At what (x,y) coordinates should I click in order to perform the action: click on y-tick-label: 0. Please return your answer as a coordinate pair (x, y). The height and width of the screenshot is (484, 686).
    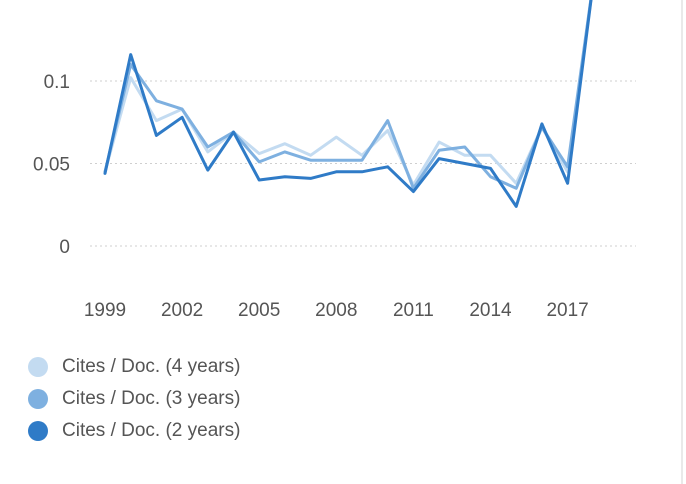
    Looking at the image, I should click on (64, 247).